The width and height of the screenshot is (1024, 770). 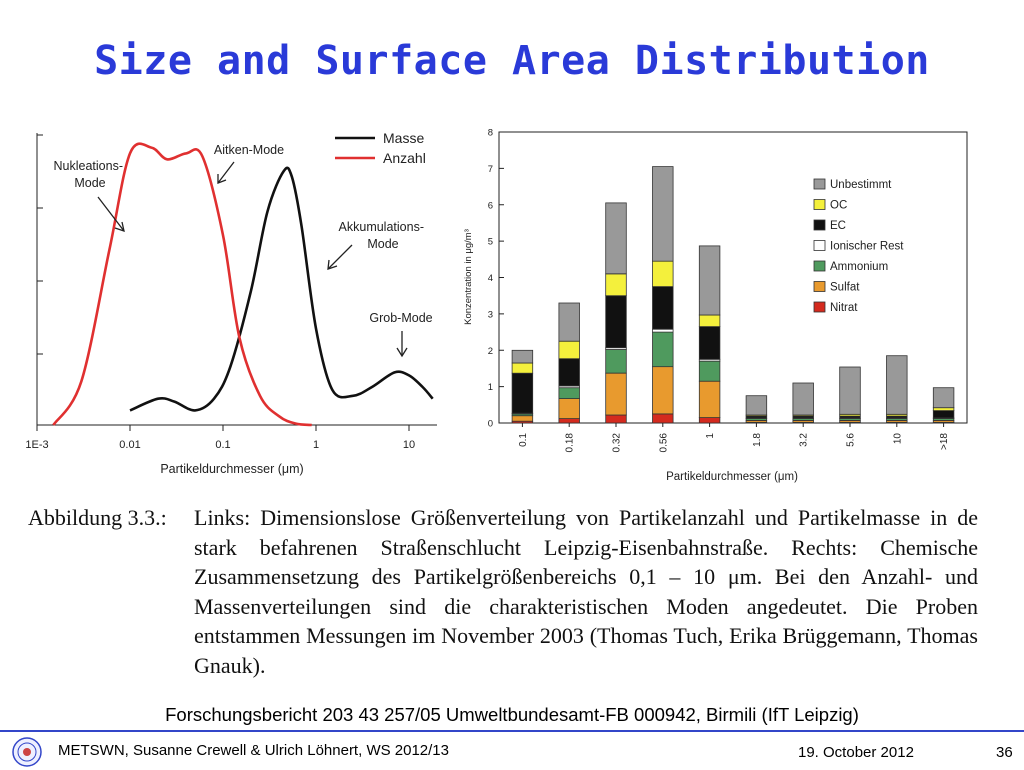 I want to click on right-y-tick-label: 7, so click(x=490, y=169).